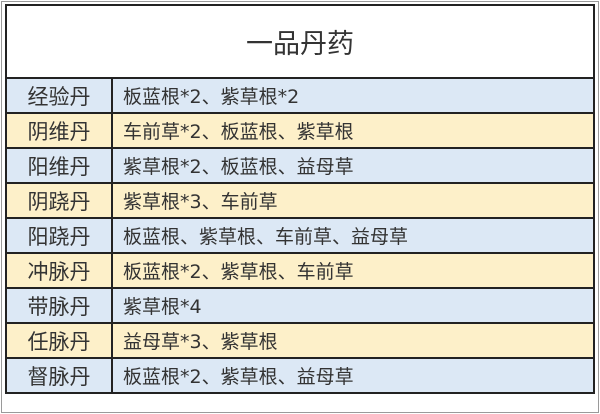 The height and width of the screenshot is (414, 600). Describe the element at coordinates (59, 375) in the screenshot. I see `pill-name: 督脉丹` at that location.